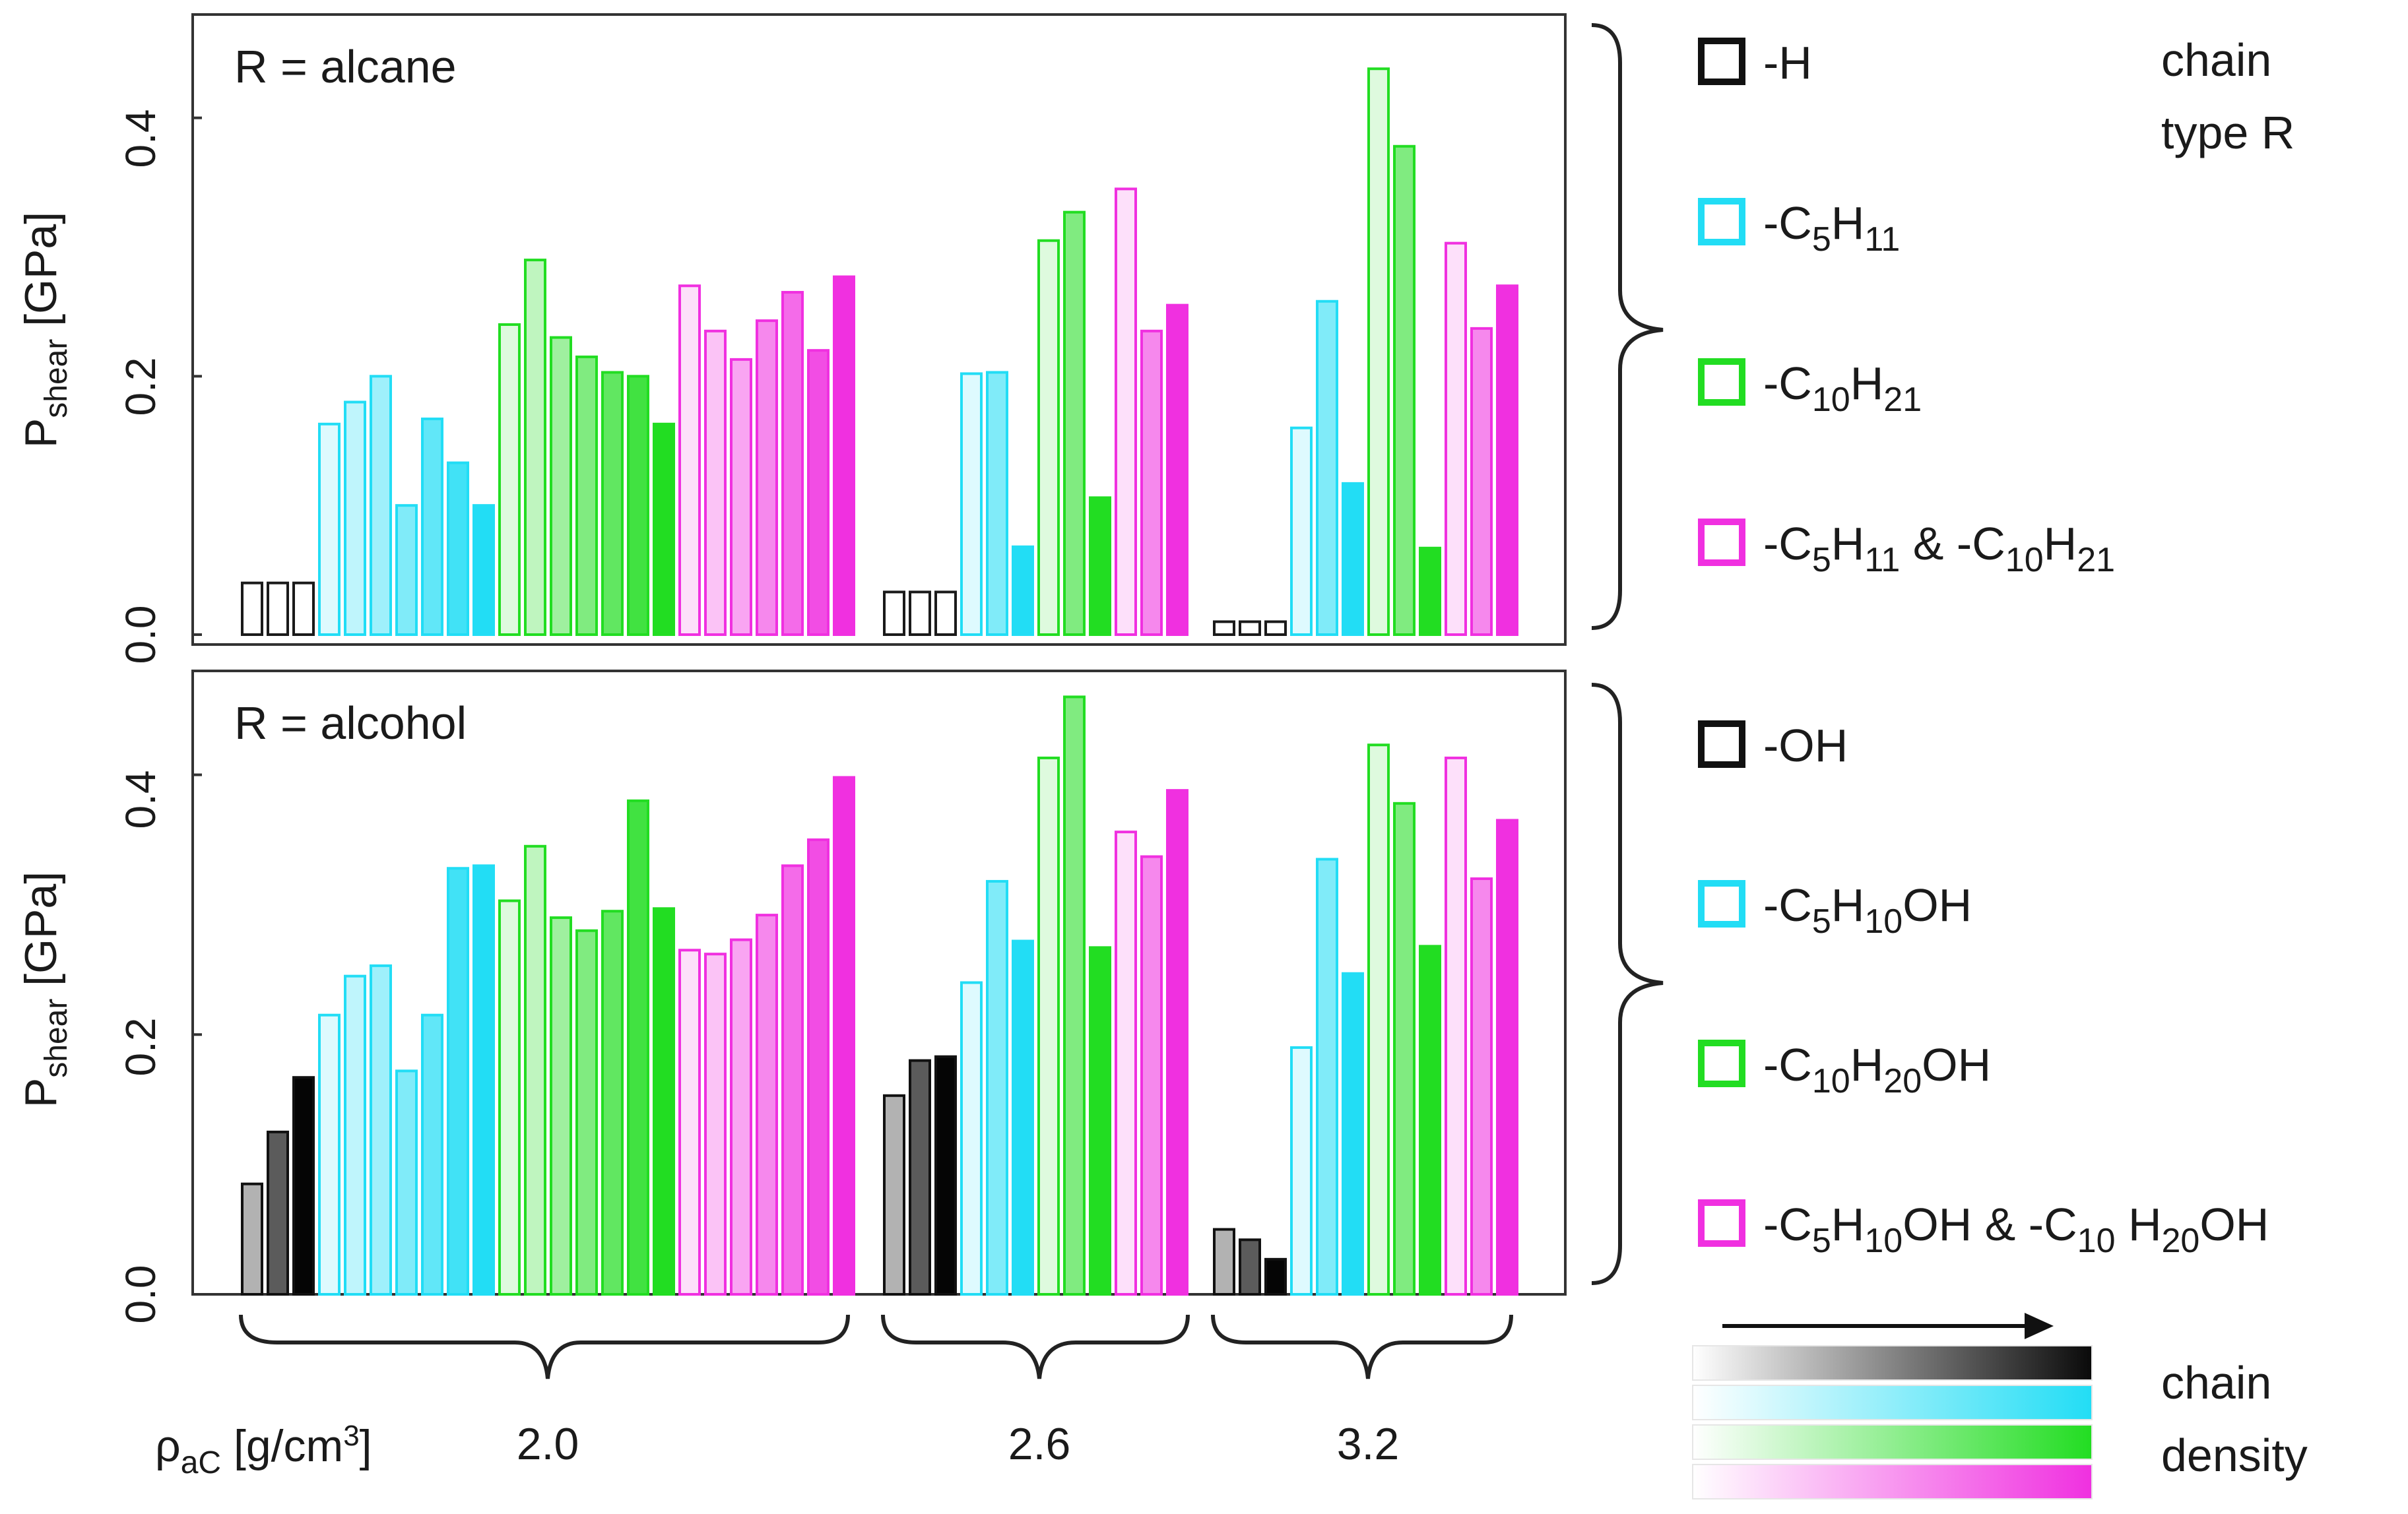 This screenshot has width=2408, height=1514. Describe the element at coordinates (1368, 1444) in the screenshot. I see `x-group-label: 3.2` at that location.